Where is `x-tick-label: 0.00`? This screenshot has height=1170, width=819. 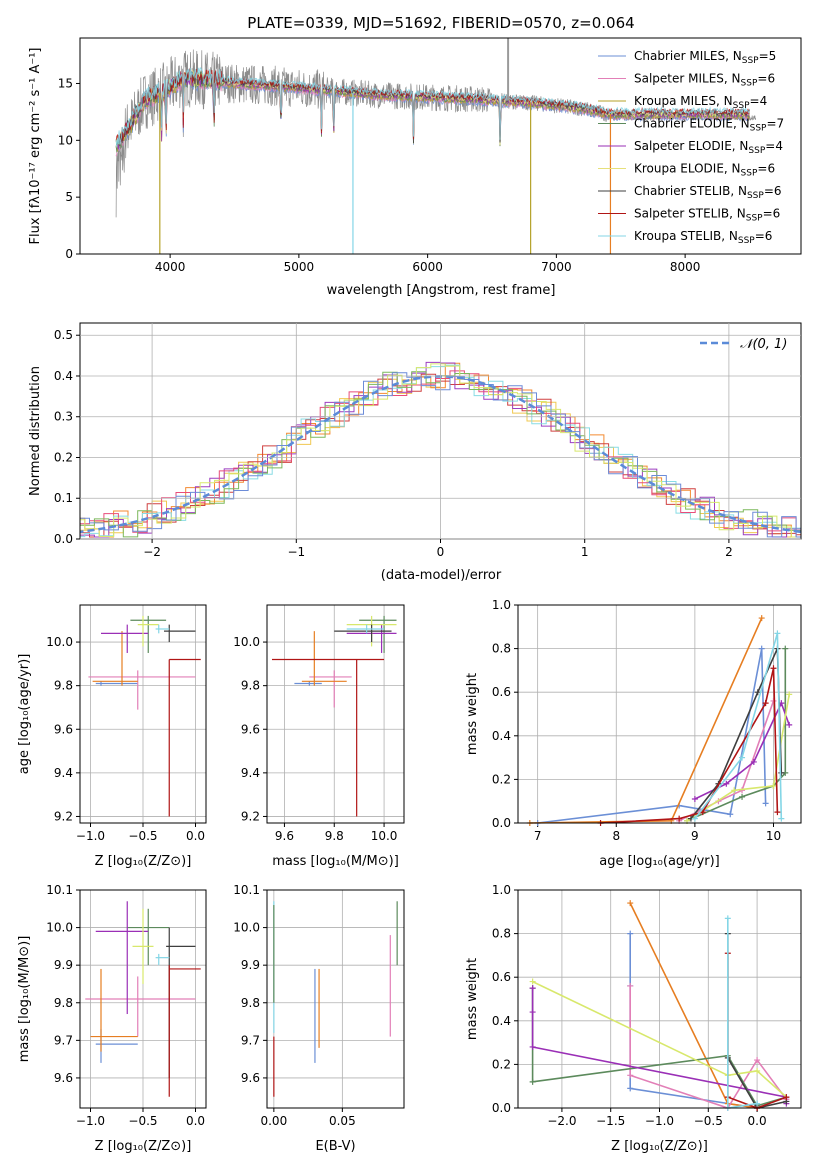
x-tick-label: 0.00 is located at coordinates (273, 1121).